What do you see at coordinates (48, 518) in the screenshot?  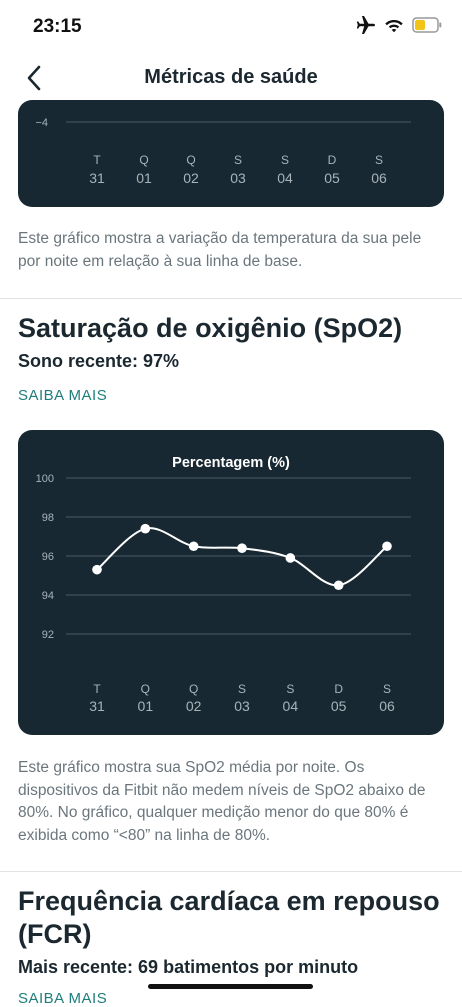 I see `y-tick-label: 98` at bounding box center [48, 518].